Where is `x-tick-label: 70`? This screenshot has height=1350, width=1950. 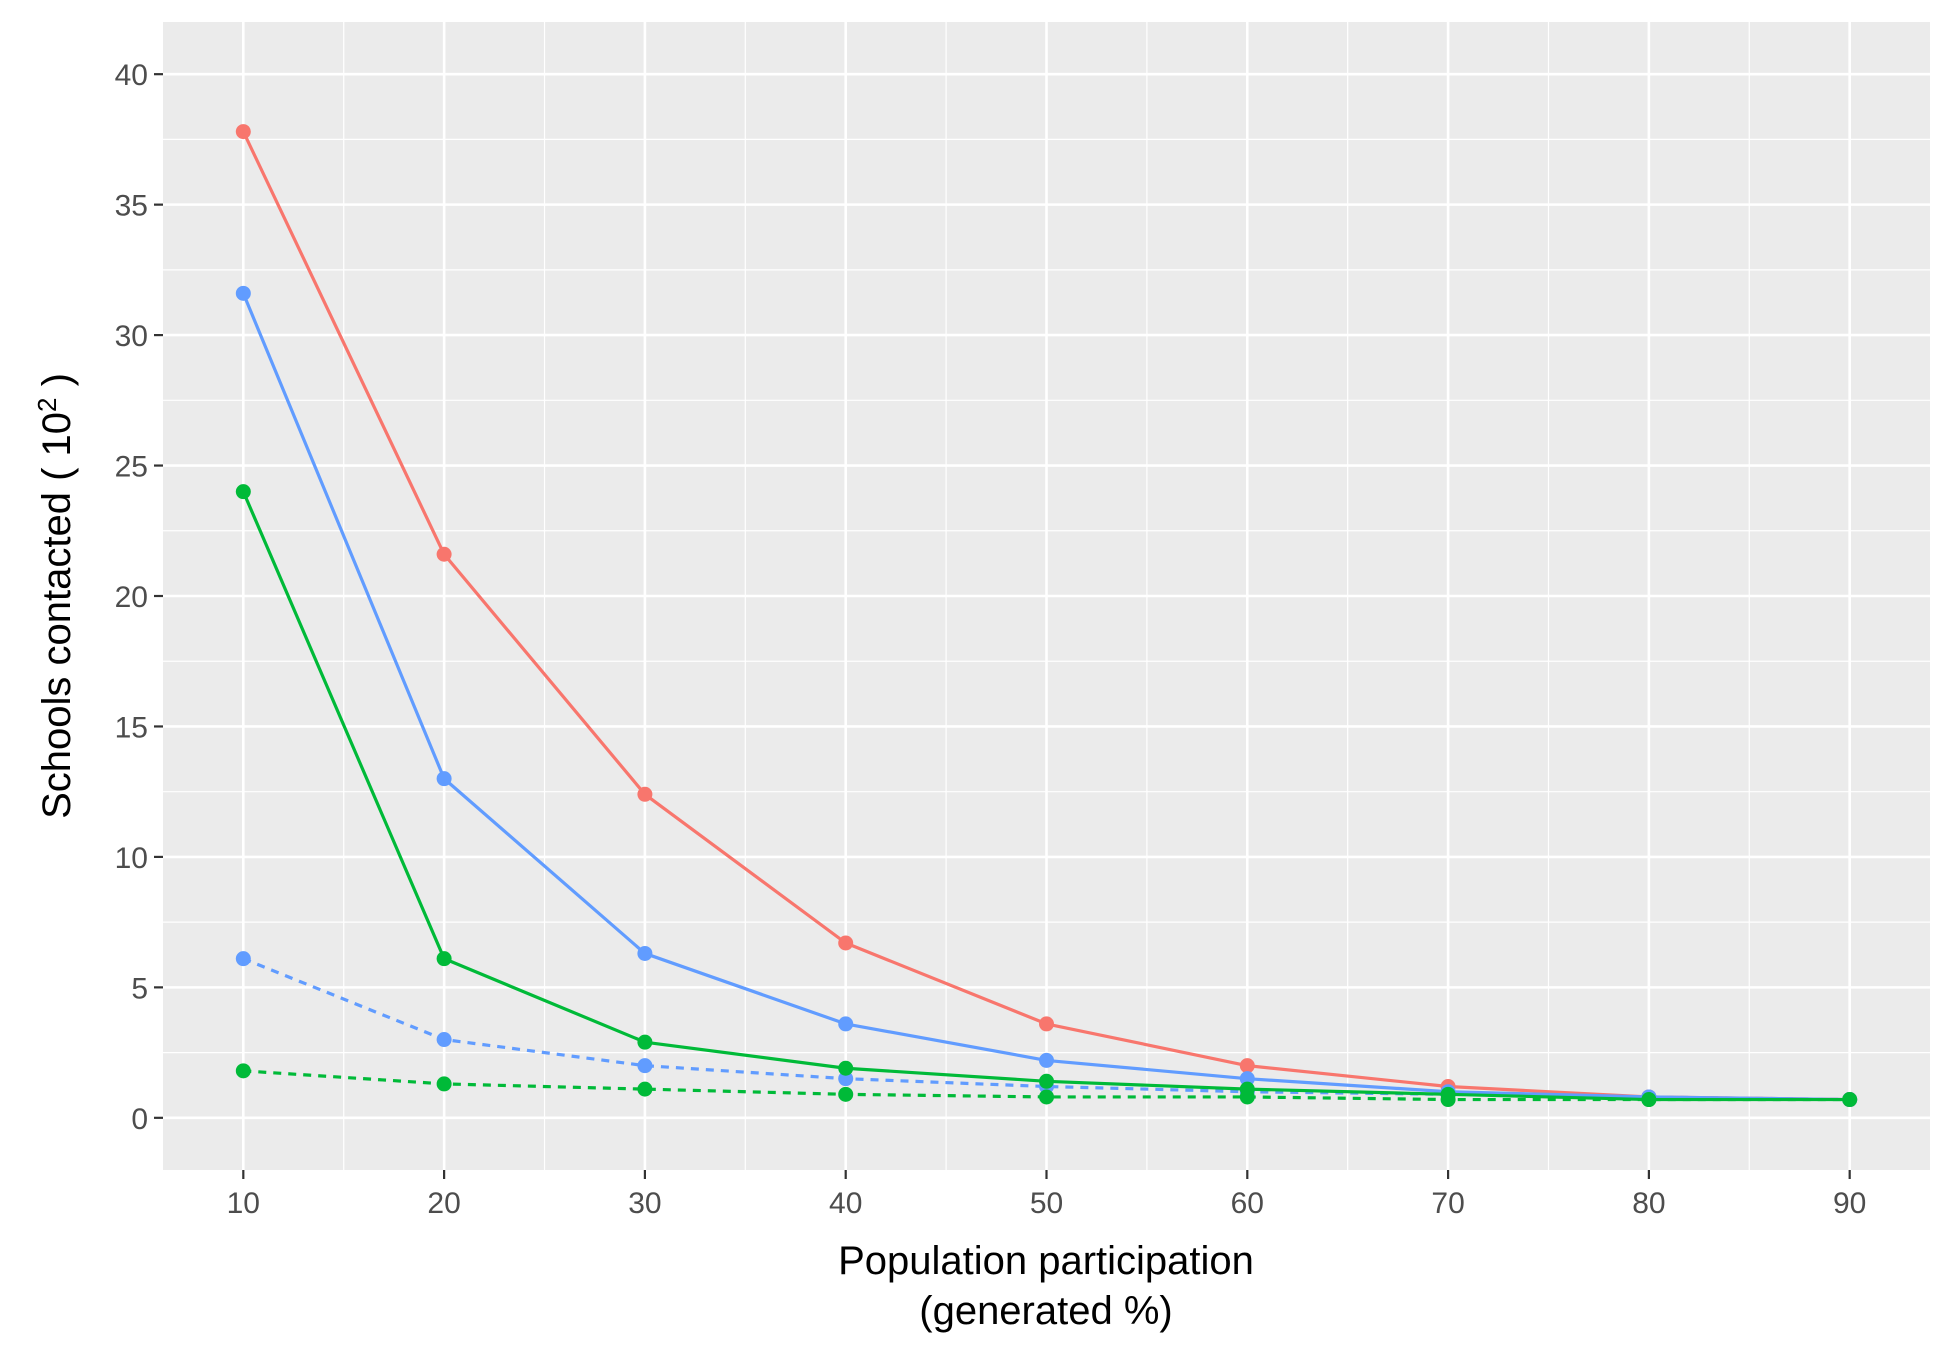
x-tick-label: 70 is located at coordinates (1447, 1203).